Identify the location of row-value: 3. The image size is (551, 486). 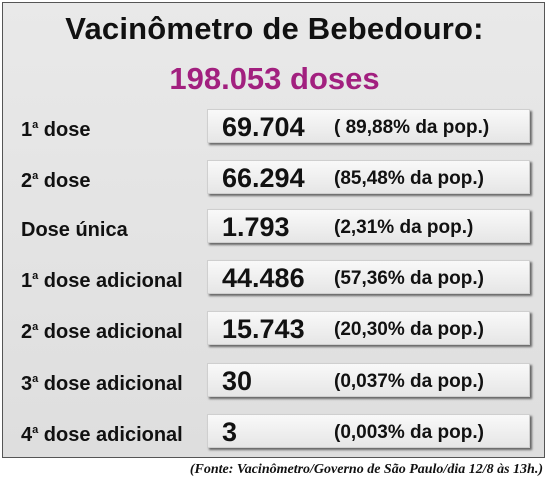
(230, 432).